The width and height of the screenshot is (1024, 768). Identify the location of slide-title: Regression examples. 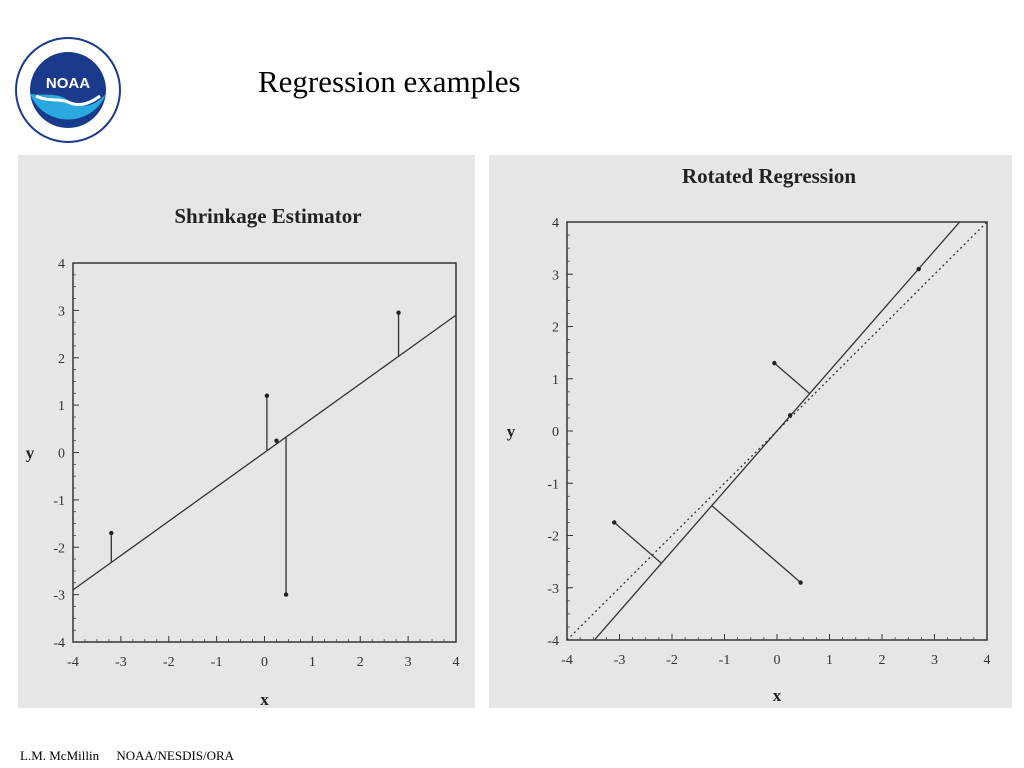
(389, 81).